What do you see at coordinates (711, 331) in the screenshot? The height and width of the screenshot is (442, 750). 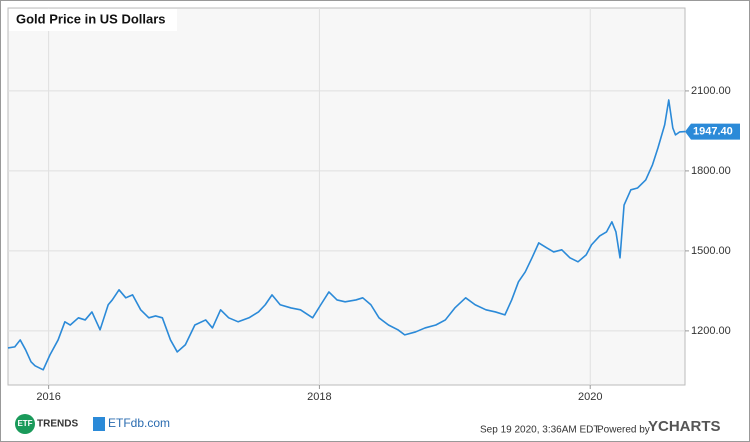 I see `y-tick-label: 1200.00` at bounding box center [711, 331].